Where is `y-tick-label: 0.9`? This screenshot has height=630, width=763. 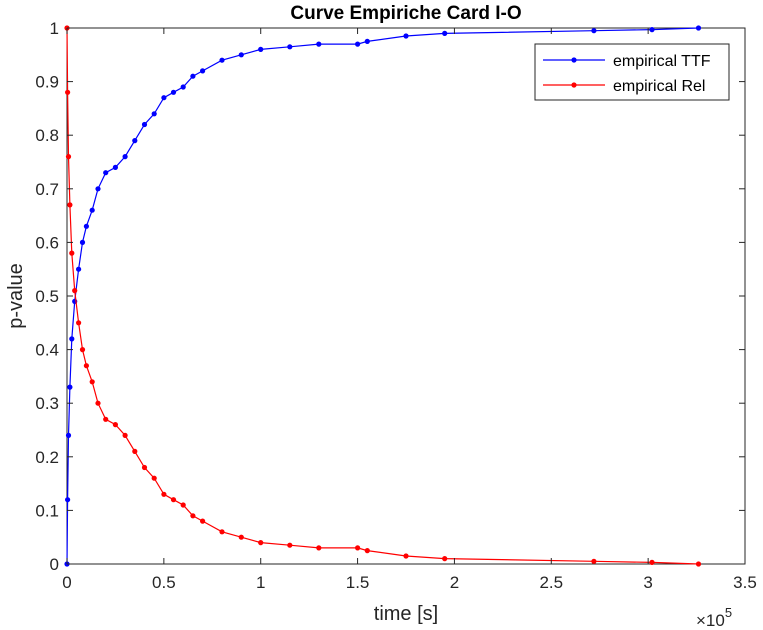 y-tick-label: 0.9 is located at coordinates (47, 82).